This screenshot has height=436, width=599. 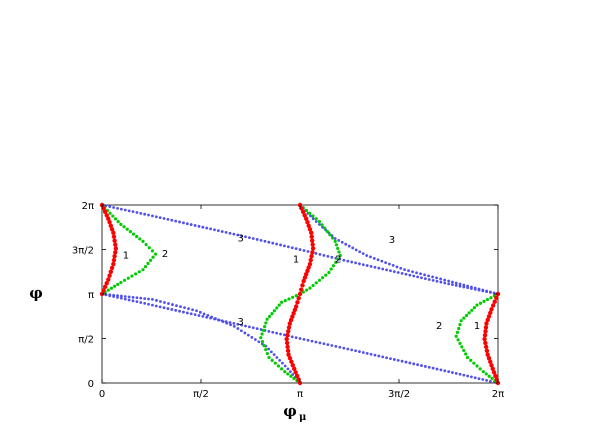 I want to click on x-tick-label: 2π, so click(x=498, y=394).